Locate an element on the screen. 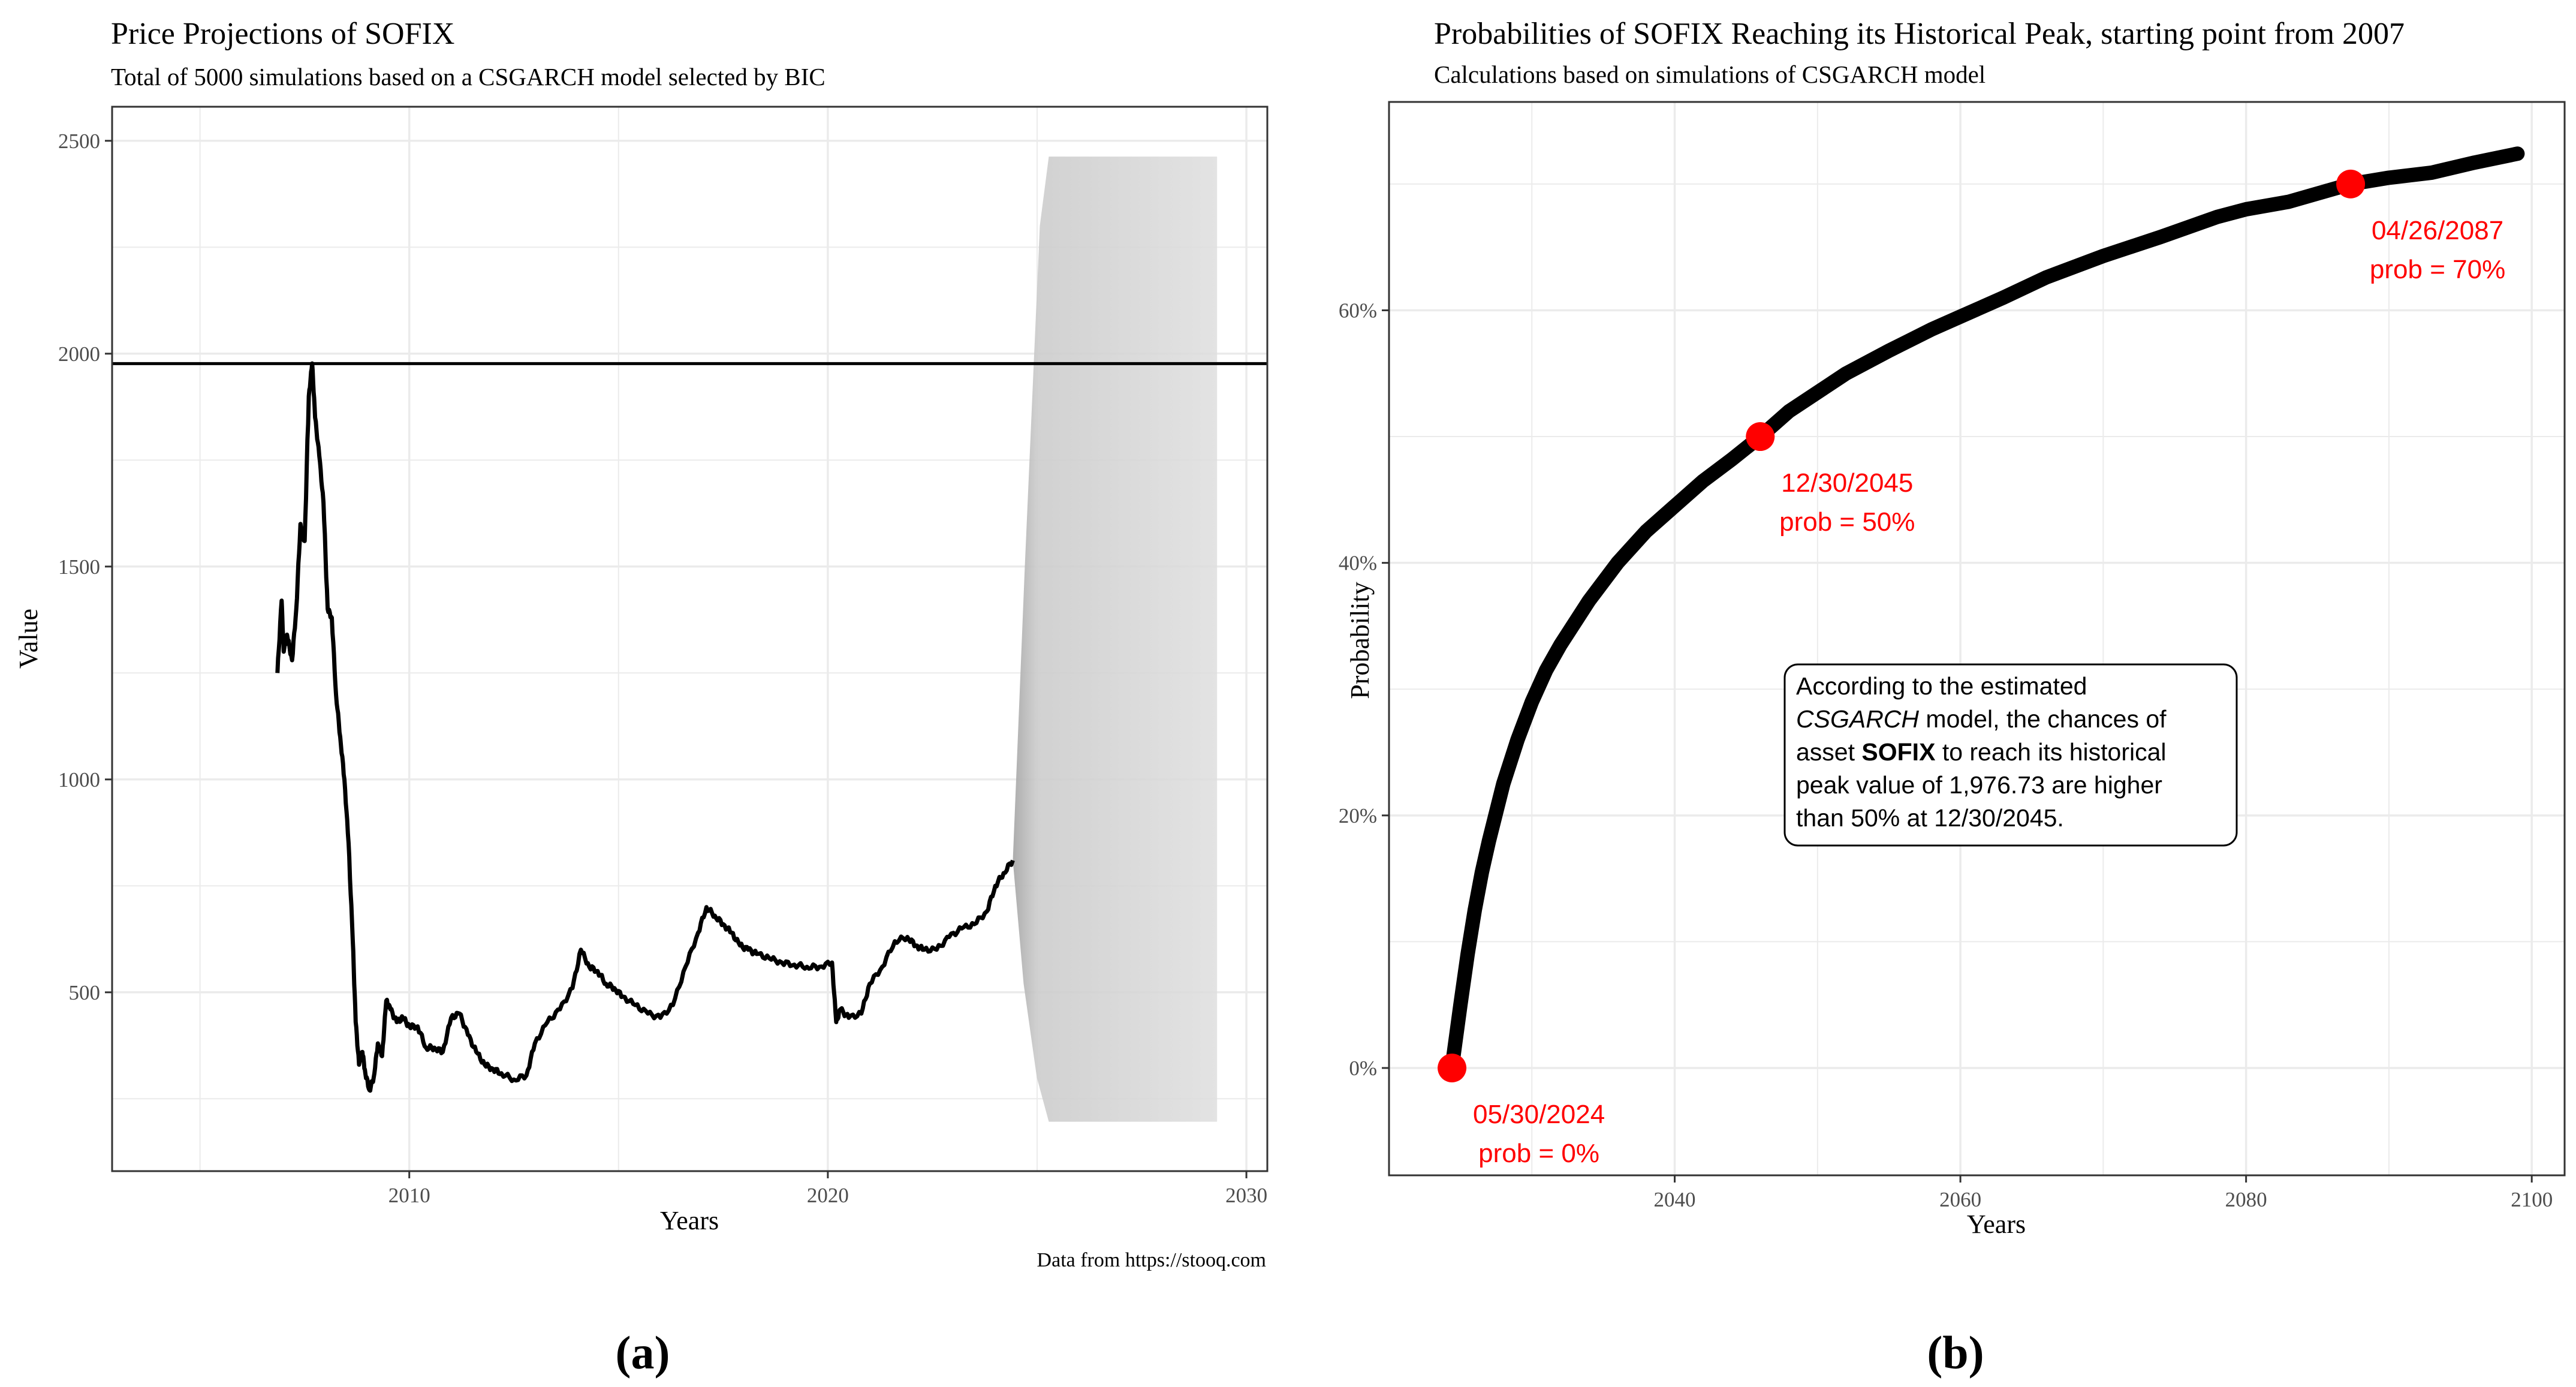 The height and width of the screenshot is (1387, 2576). annotation-line-2: CSGARCH model, the chances of is located at coordinates (1981, 719).